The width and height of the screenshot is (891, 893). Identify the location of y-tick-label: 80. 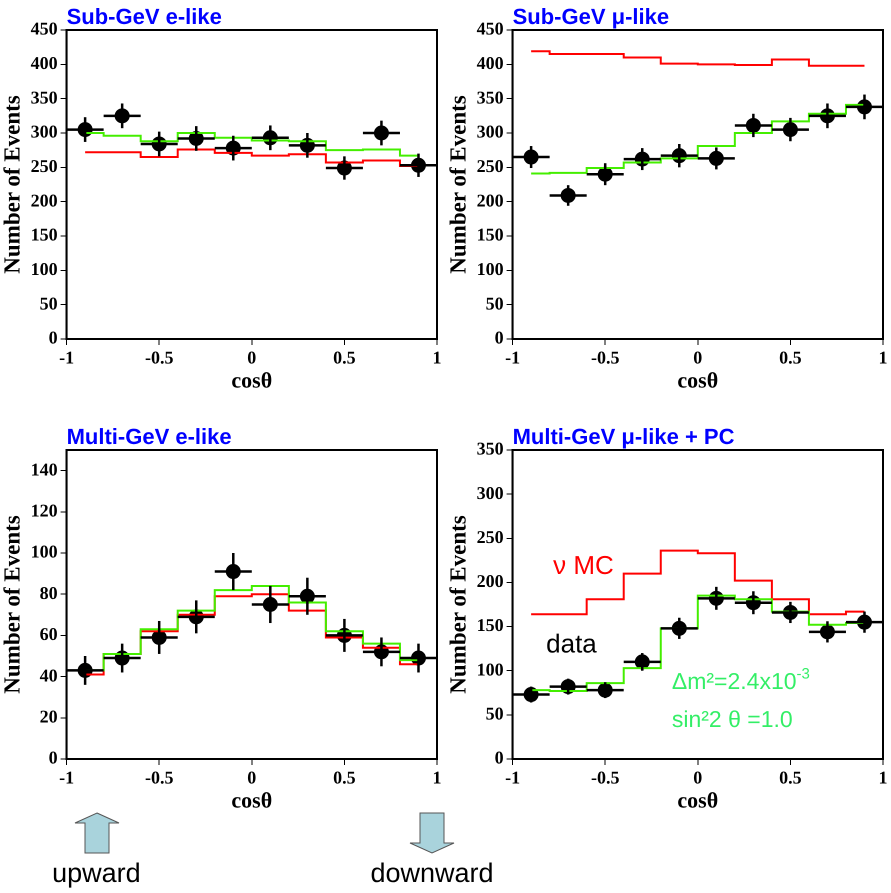
(49, 592).